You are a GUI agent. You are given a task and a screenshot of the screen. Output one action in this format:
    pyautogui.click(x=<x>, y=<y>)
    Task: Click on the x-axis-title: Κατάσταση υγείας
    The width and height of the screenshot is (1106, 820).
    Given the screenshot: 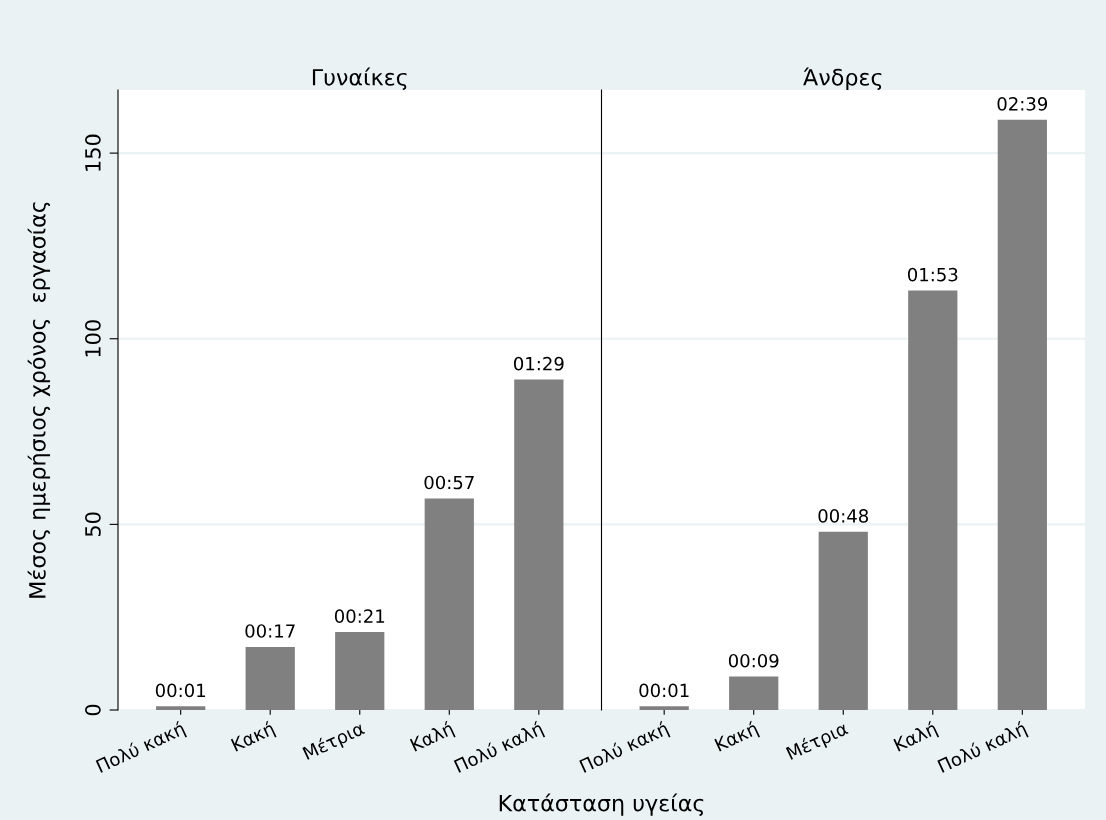 What is the action you would take?
    pyautogui.click(x=601, y=804)
    